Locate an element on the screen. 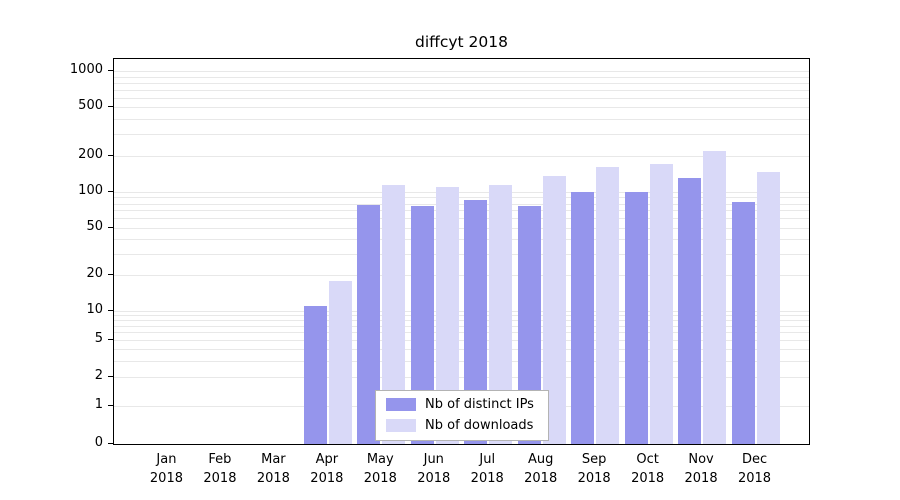 This screenshot has width=900, height=500. y-tick-label: 0 is located at coordinates (98, 442).